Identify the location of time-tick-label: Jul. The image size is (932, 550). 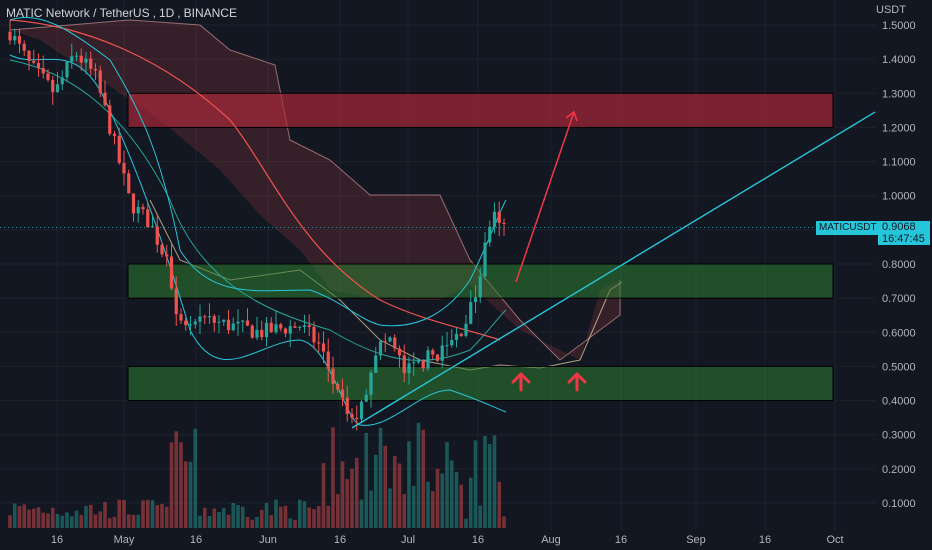
(408, 540).